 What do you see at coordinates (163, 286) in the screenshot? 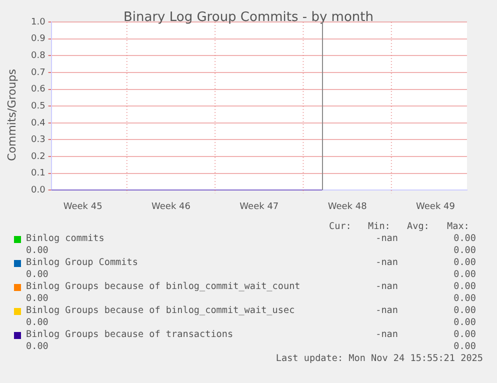
I see `legend-label: Binlog Groups because of binlog_commit_wait_count` at bounding box center [163, 286].